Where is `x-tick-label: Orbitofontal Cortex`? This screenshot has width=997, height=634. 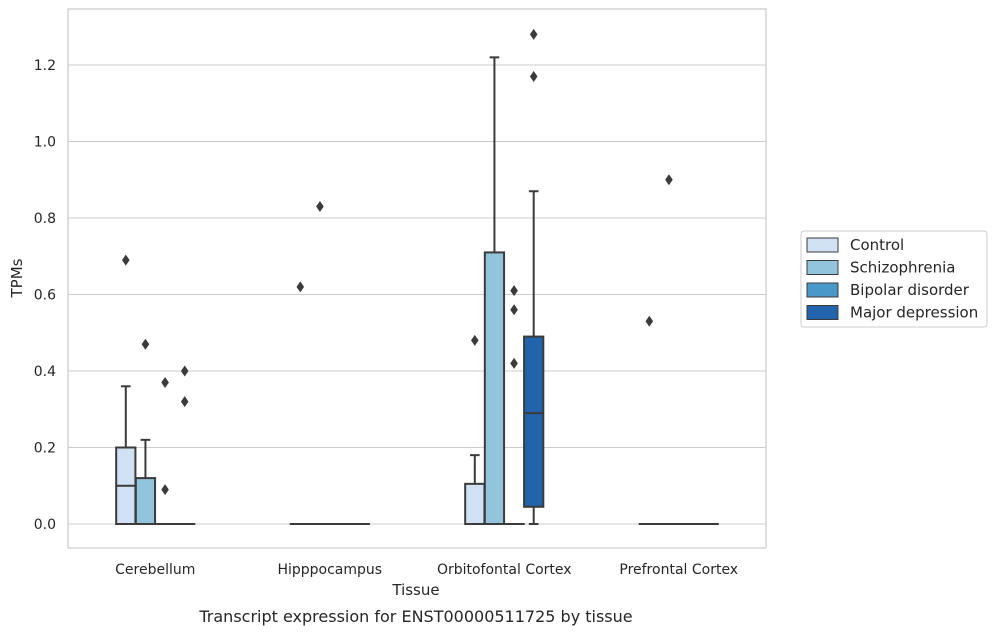
x-tick-label: Orbitofontal Cortex is located at coordinates (504, 570).